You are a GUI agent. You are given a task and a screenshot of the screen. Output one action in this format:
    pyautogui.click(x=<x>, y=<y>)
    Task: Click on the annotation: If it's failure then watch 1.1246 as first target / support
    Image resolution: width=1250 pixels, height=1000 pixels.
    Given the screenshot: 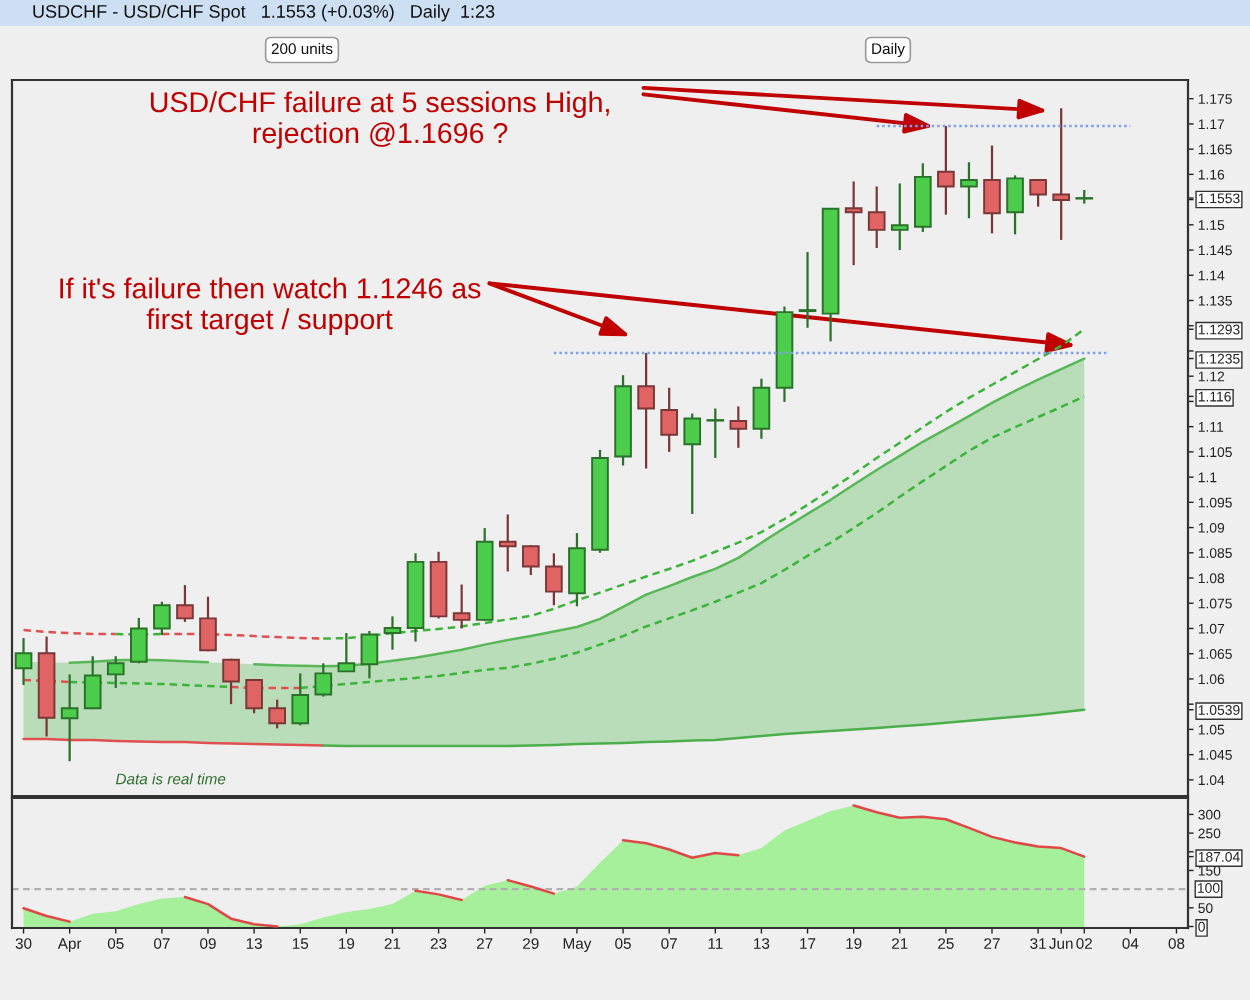 What is the action you would take?
    pyautogui.click(x=270, y=306)
    